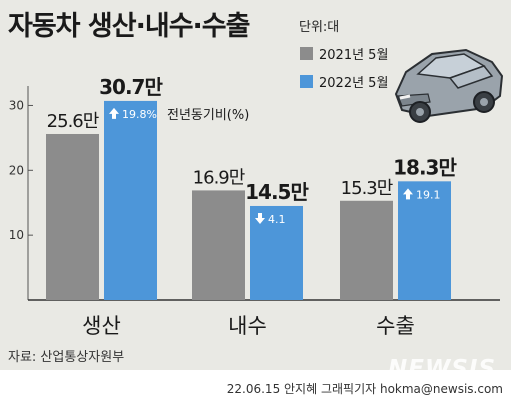 This screenshot has height=402, width=511. What do you see at coordinates (16, 235) in the screenshot?
I see `y-tick-label: 10` at bounding box center [16, 235].